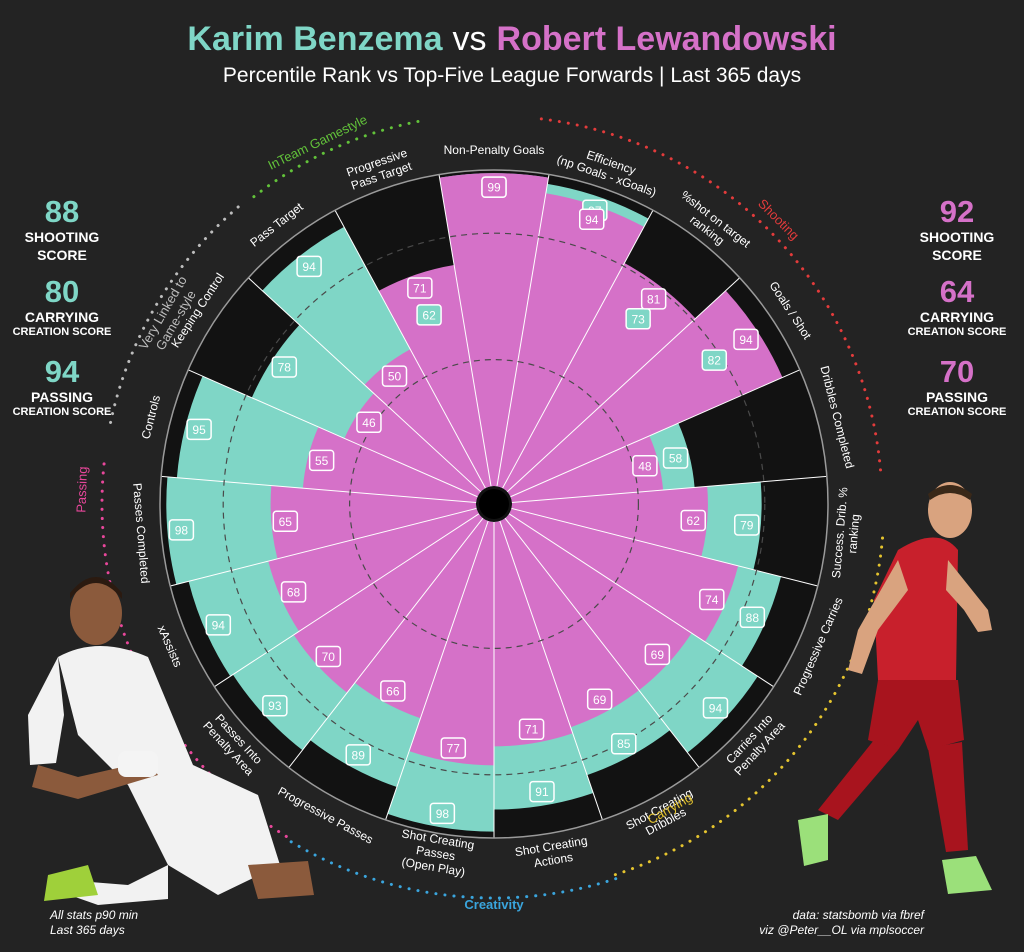  What do you see at coordinates (841, 930) in the screenshot?
I see `footer-right-line2: viz @Peter__OL via mplsoccer` at bounding box center [841, 930].